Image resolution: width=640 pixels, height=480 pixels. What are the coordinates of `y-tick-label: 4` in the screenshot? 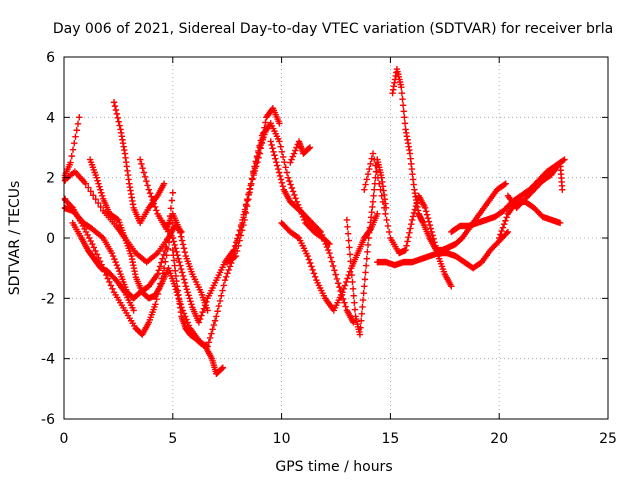 It's located at (50, 118).